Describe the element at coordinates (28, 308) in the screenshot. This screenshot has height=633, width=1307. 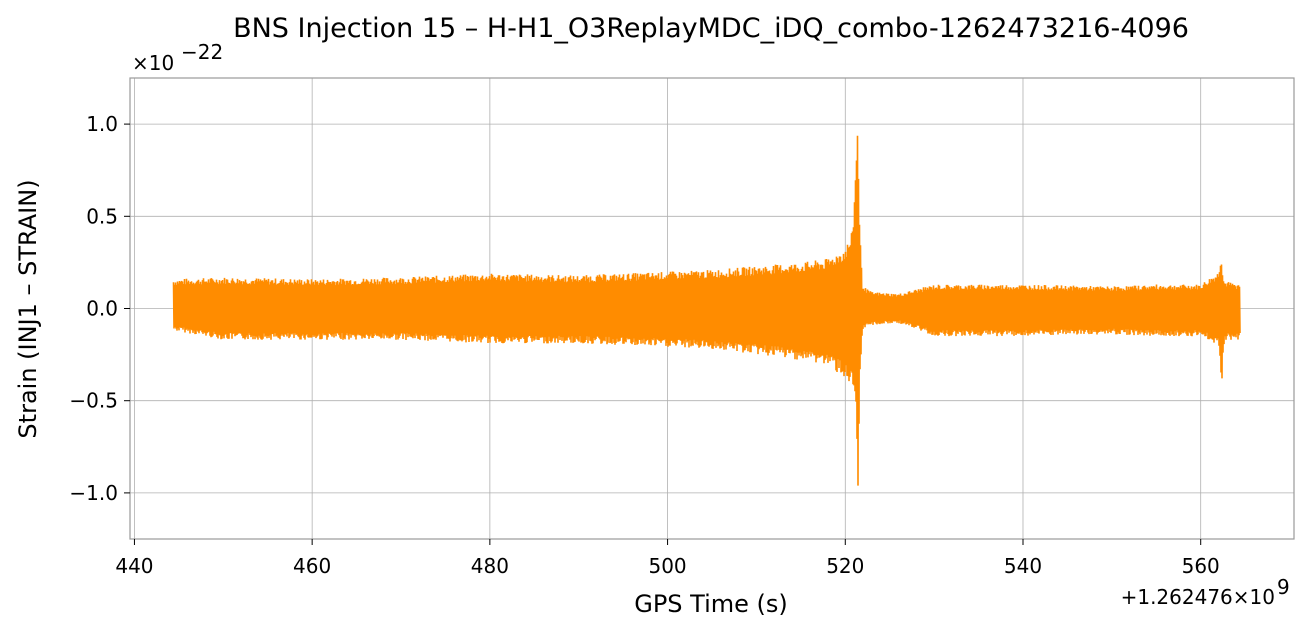
I see `y-axis-label: Strain (INJ1 – STRAIN)` at that location.